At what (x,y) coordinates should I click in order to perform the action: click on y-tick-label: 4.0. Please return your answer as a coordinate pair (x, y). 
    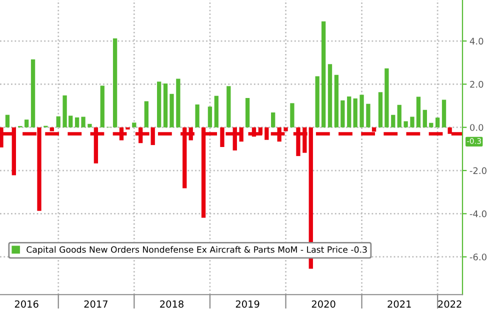
    Looking at the image, I should click on (477, 41).